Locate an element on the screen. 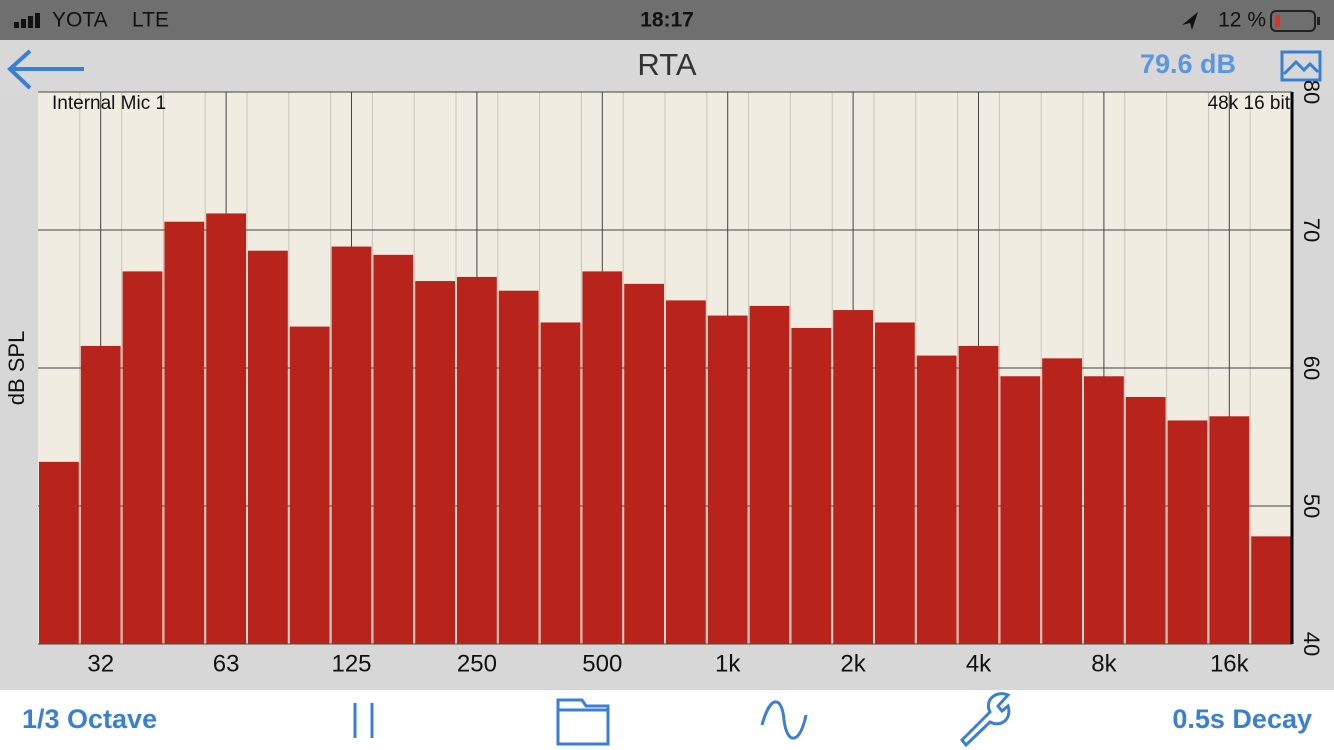  location-icon is located at coordinates (1190, 21).